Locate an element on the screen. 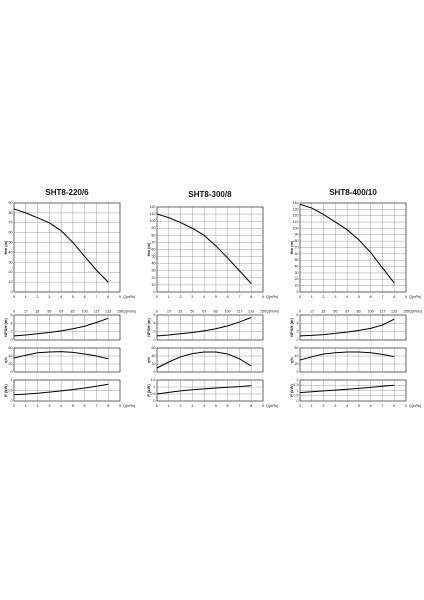  y-tick-label: 110 is located at coordinates (296, 222).